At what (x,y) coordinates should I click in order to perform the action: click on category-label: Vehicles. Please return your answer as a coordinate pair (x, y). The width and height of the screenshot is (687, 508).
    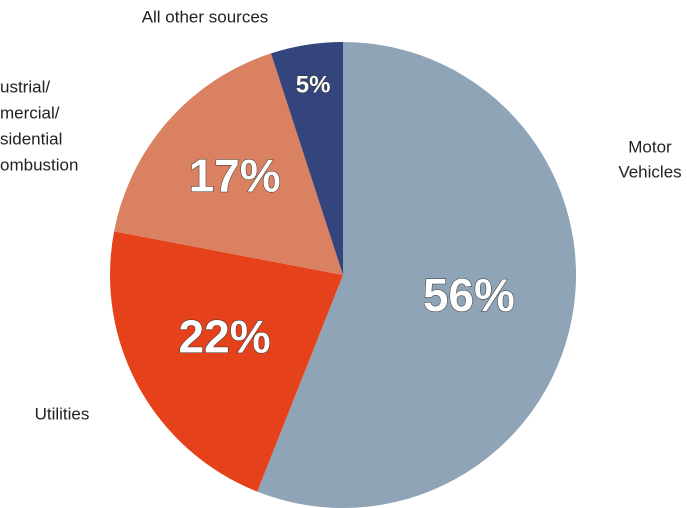
    Looking at the image, I should click on (649, 171).